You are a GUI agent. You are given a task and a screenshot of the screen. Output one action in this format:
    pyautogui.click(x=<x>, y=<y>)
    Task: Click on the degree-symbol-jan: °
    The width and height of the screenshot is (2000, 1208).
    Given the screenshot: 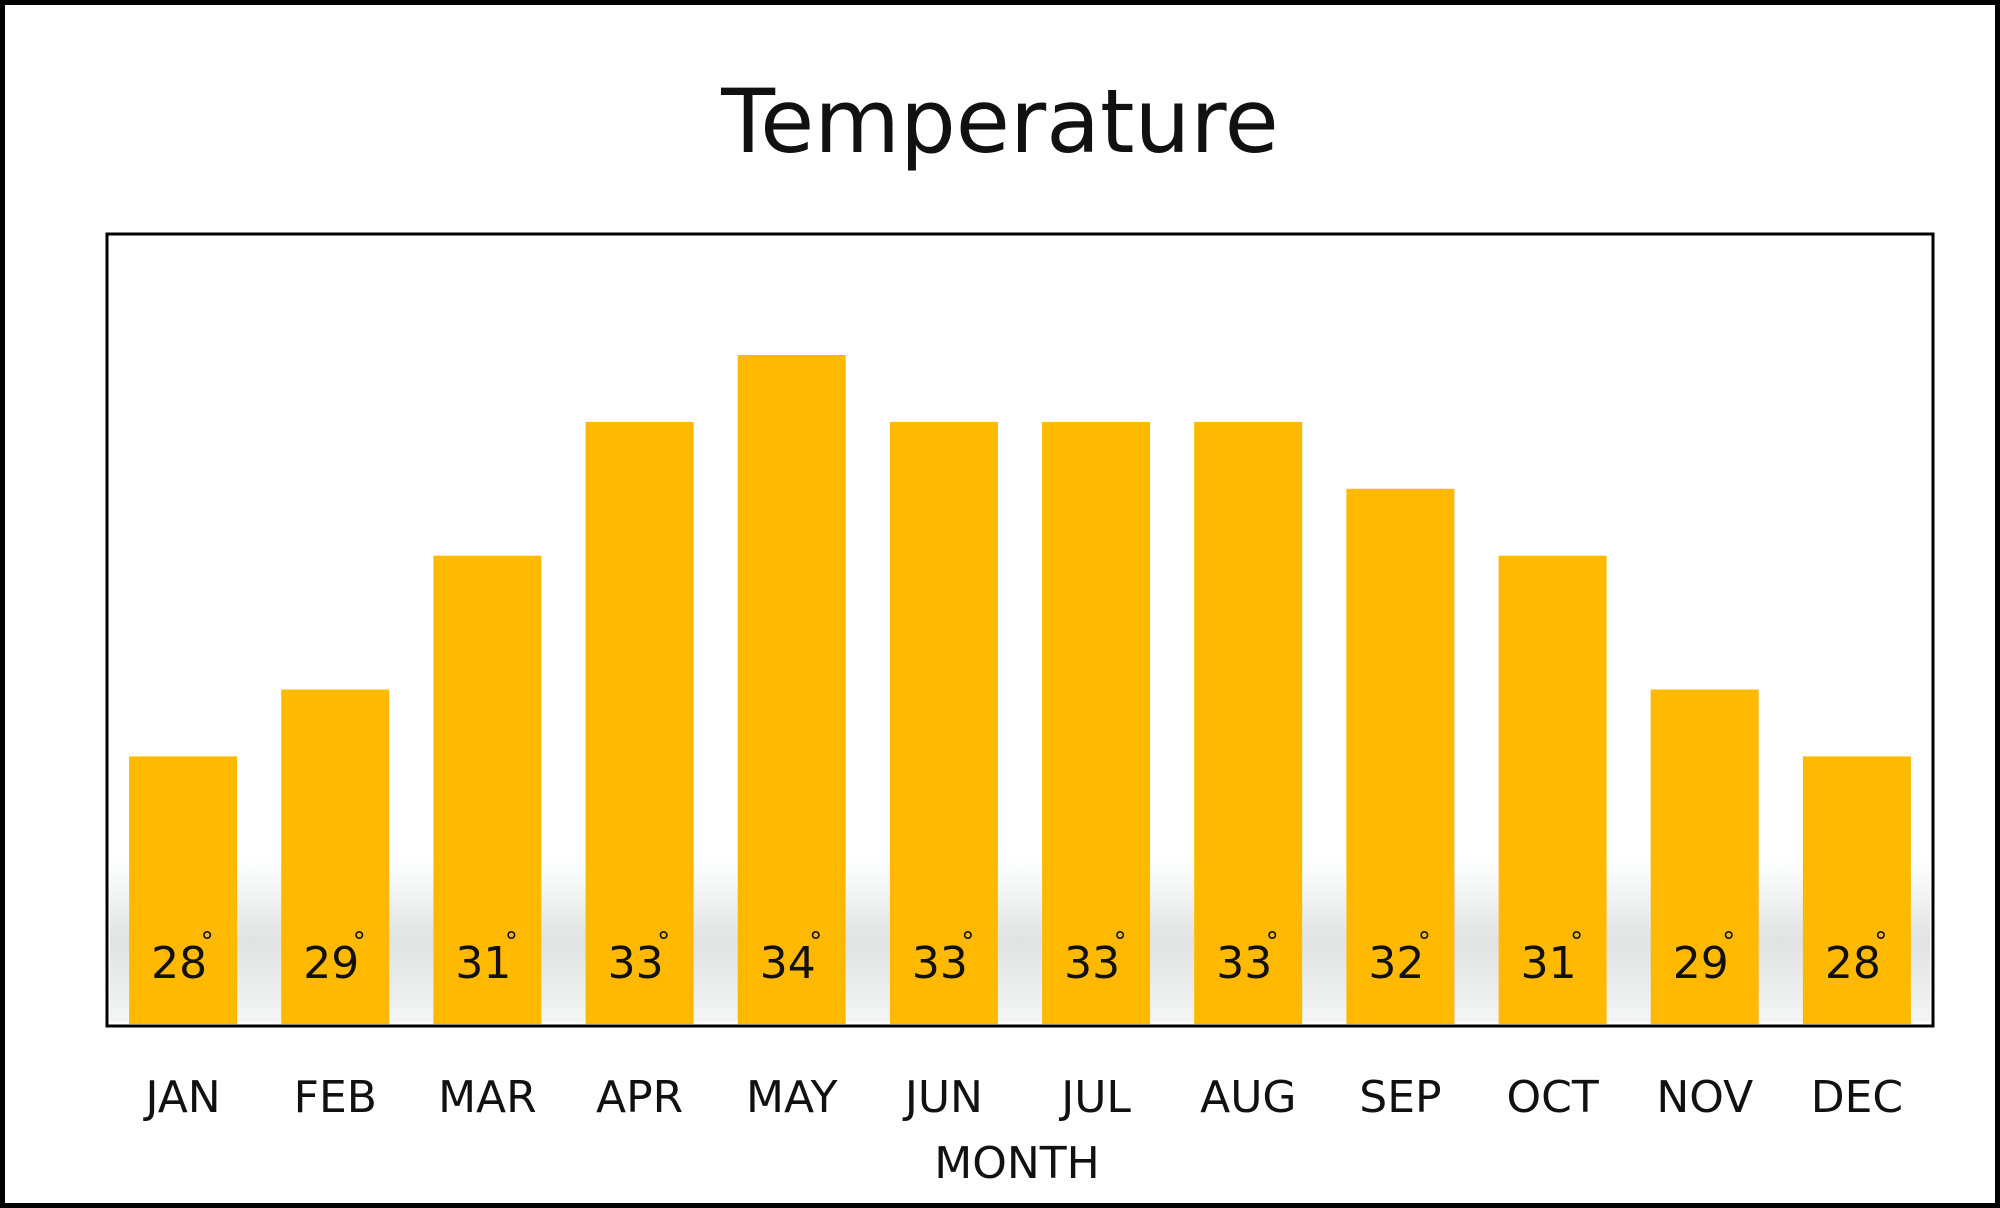 What is the action you would take?
    pyautogui.click(x=207, y=942)
    